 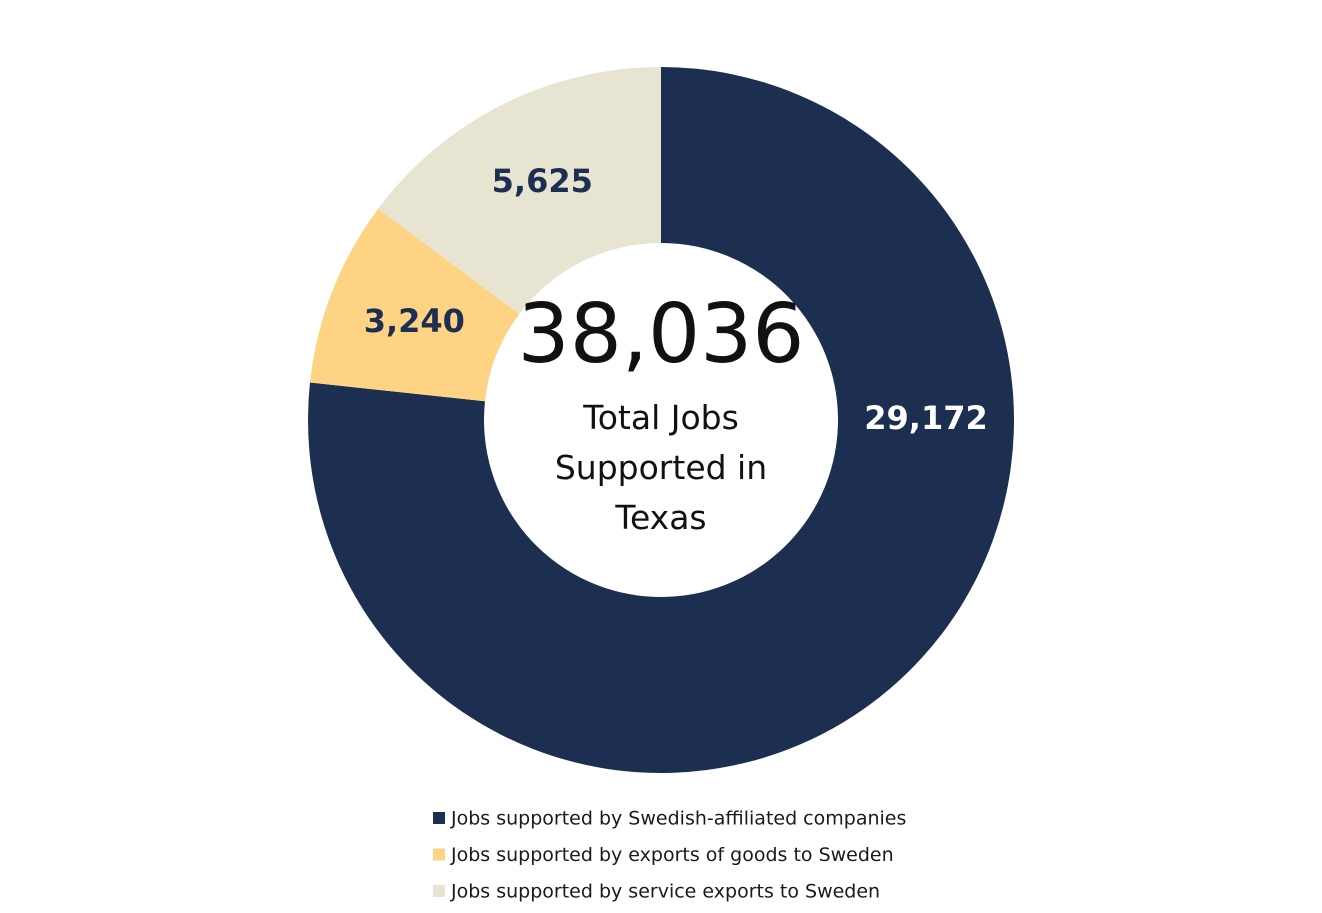 I want to click on slice-label: 29,172, so click(x=925, y=418).